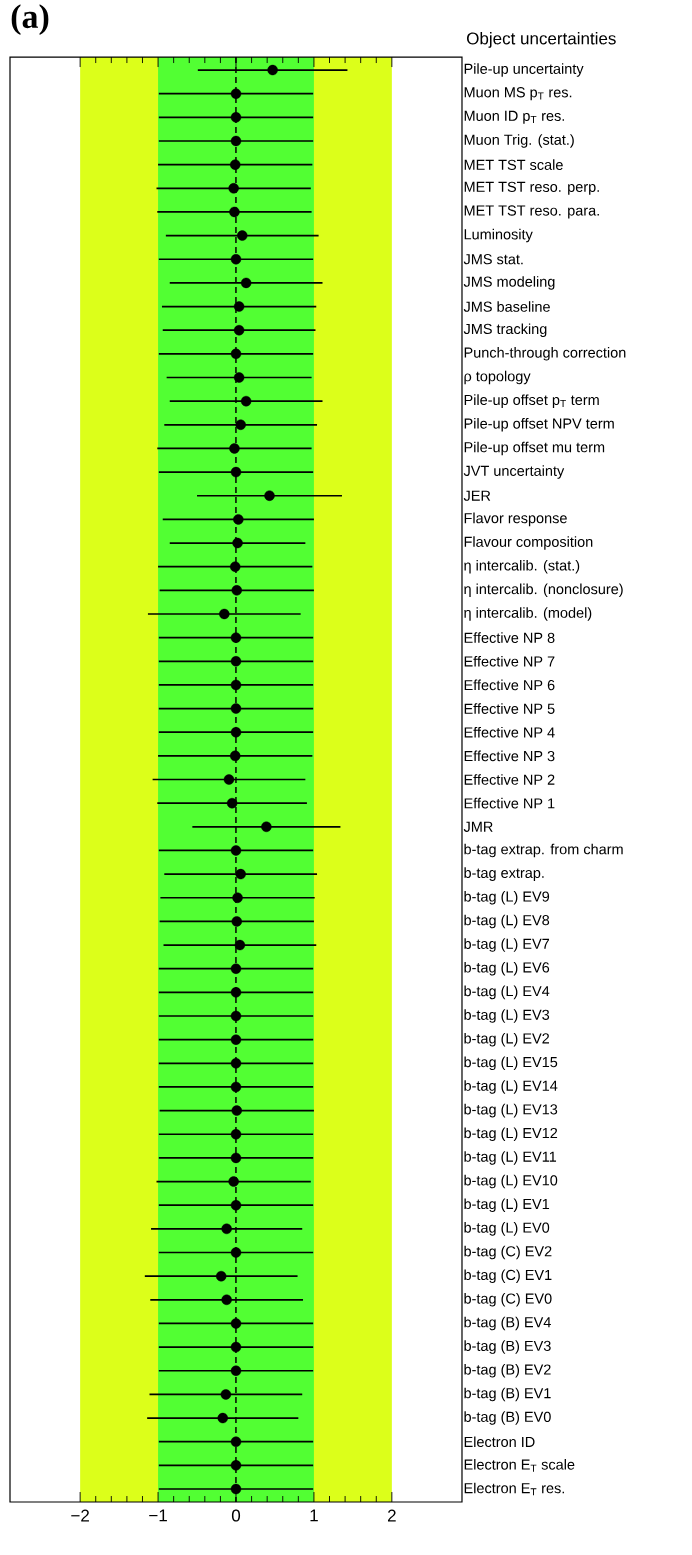  I want to click on y-tick-label: Flavor response, so click(515, 519).